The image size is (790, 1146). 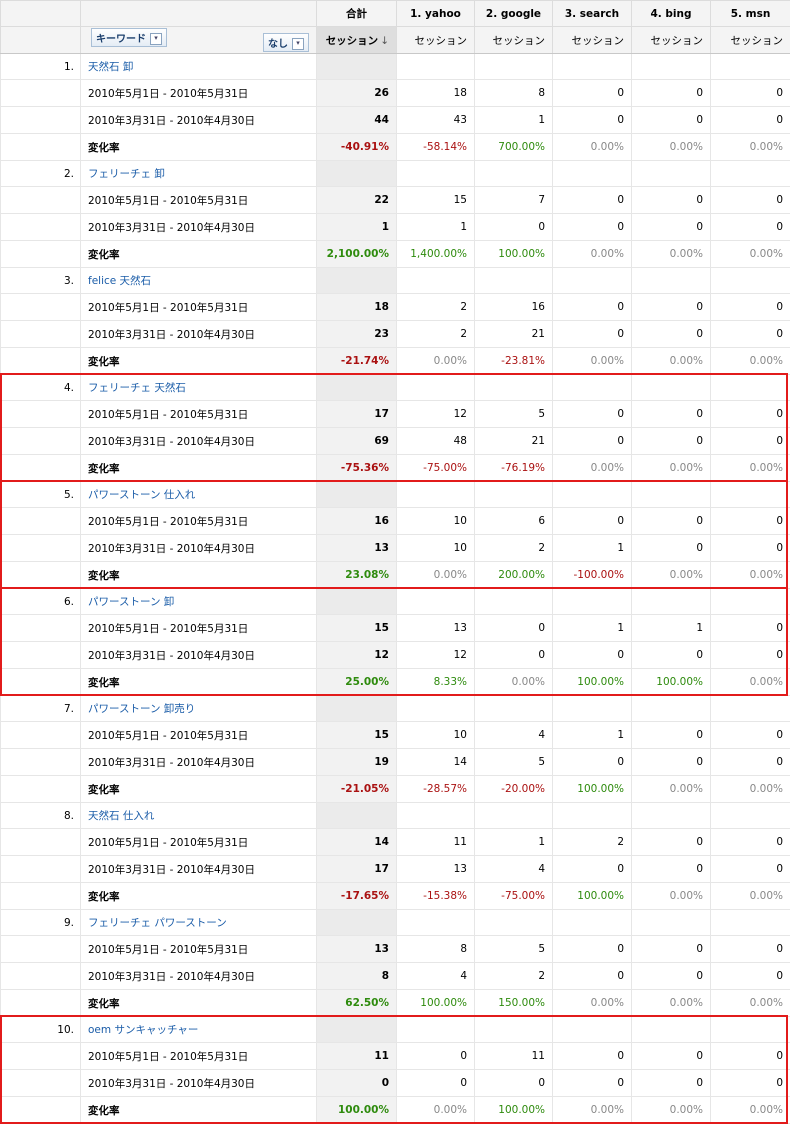 What do you see at coordinates (137, 388) in the screenshot?
I see `keyword-link: フェリーチェ 天然石` at bounding box center [137, 388].